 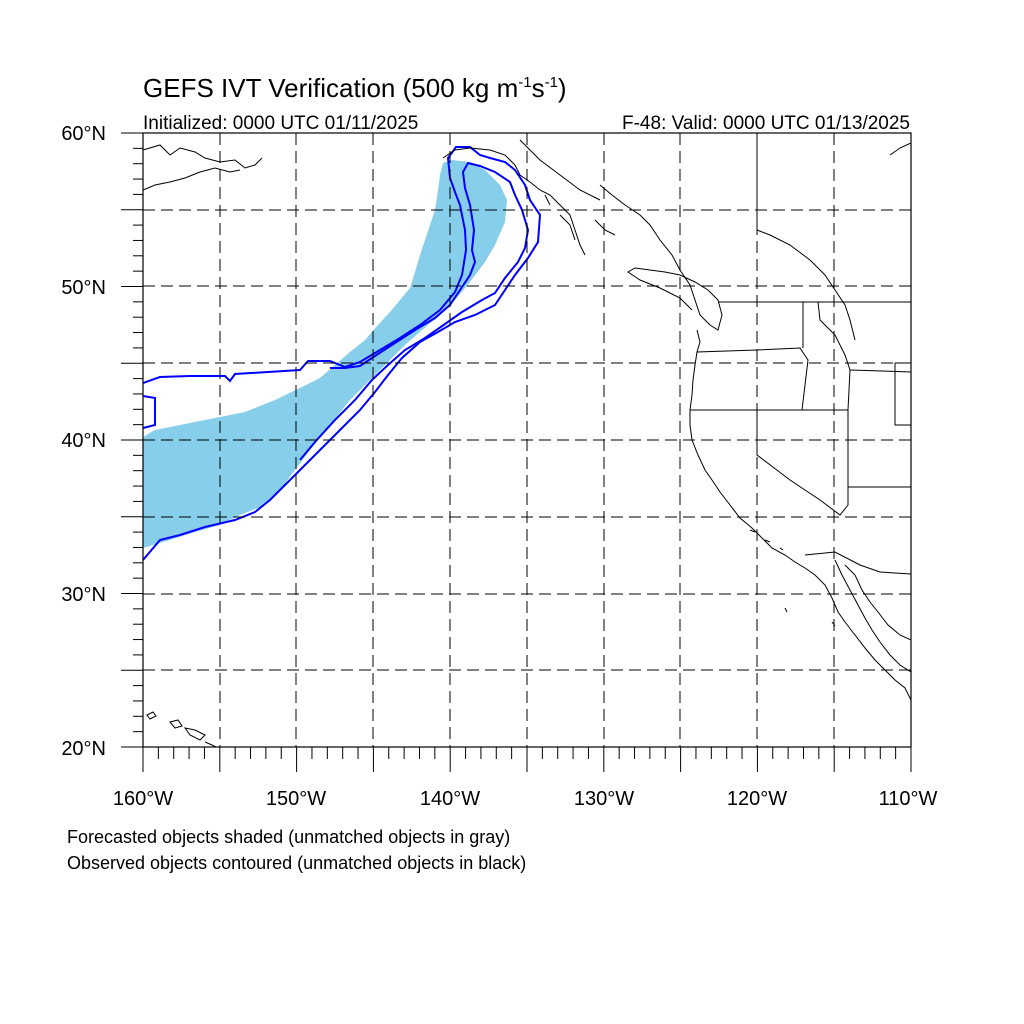 I want to click on map-title: GEFS IVT Verification (500 kg m-1s-1), so click(x=355, y=88).